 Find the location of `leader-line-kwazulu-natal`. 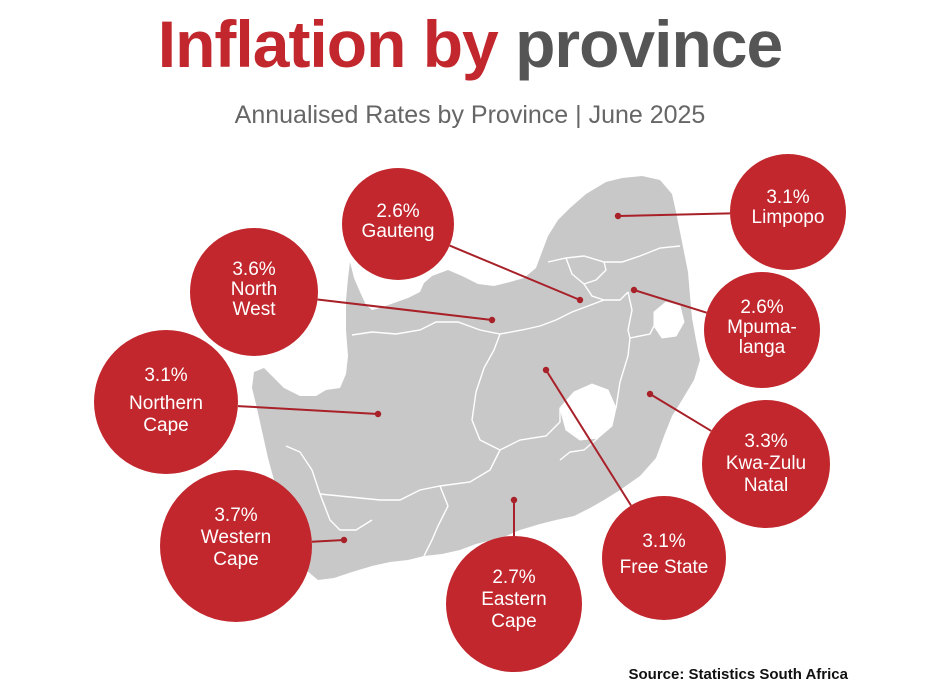

leader-line-kwazulu-natal is located at coordinates (680, 412).